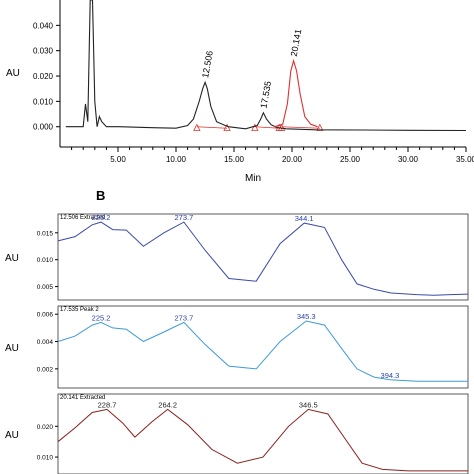  What do you see at coordinates (296, 42) in the screenshot?
I see `peak-label: 20.141` at bounding box center [296, 42].